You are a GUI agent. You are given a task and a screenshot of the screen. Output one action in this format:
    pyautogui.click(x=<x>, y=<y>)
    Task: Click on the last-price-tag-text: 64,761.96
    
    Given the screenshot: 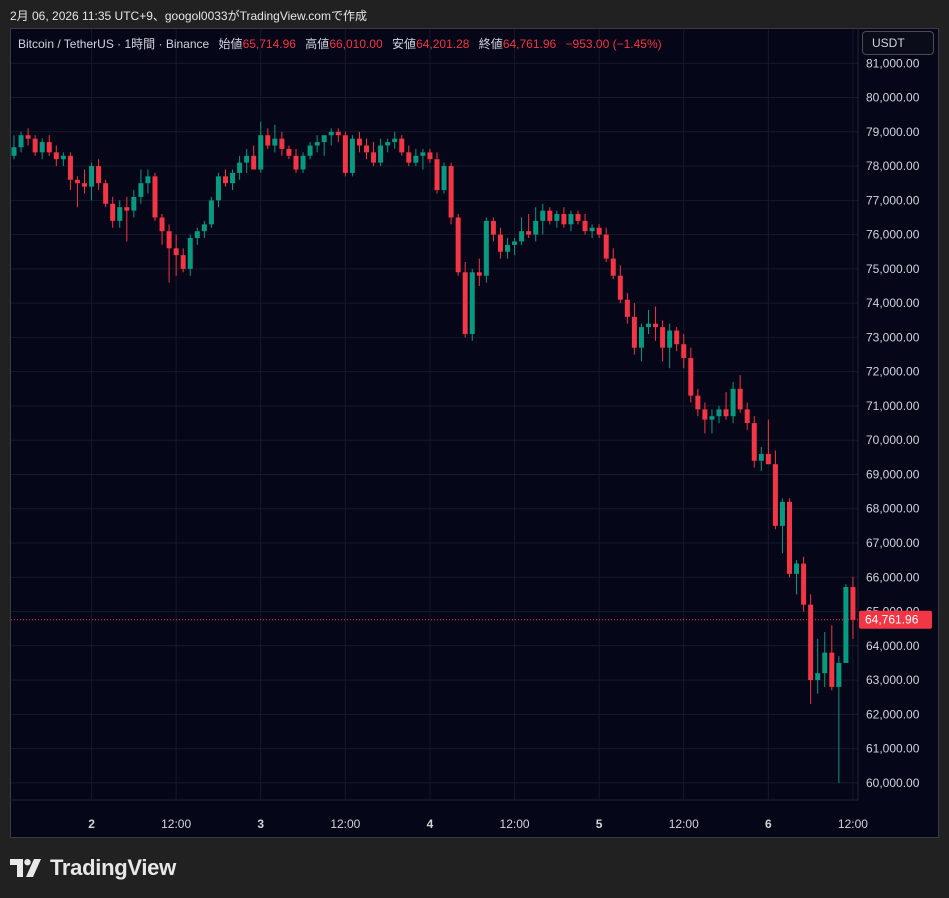 What is the action you would take?
    pyautogui.click(x=892, y=620)
    